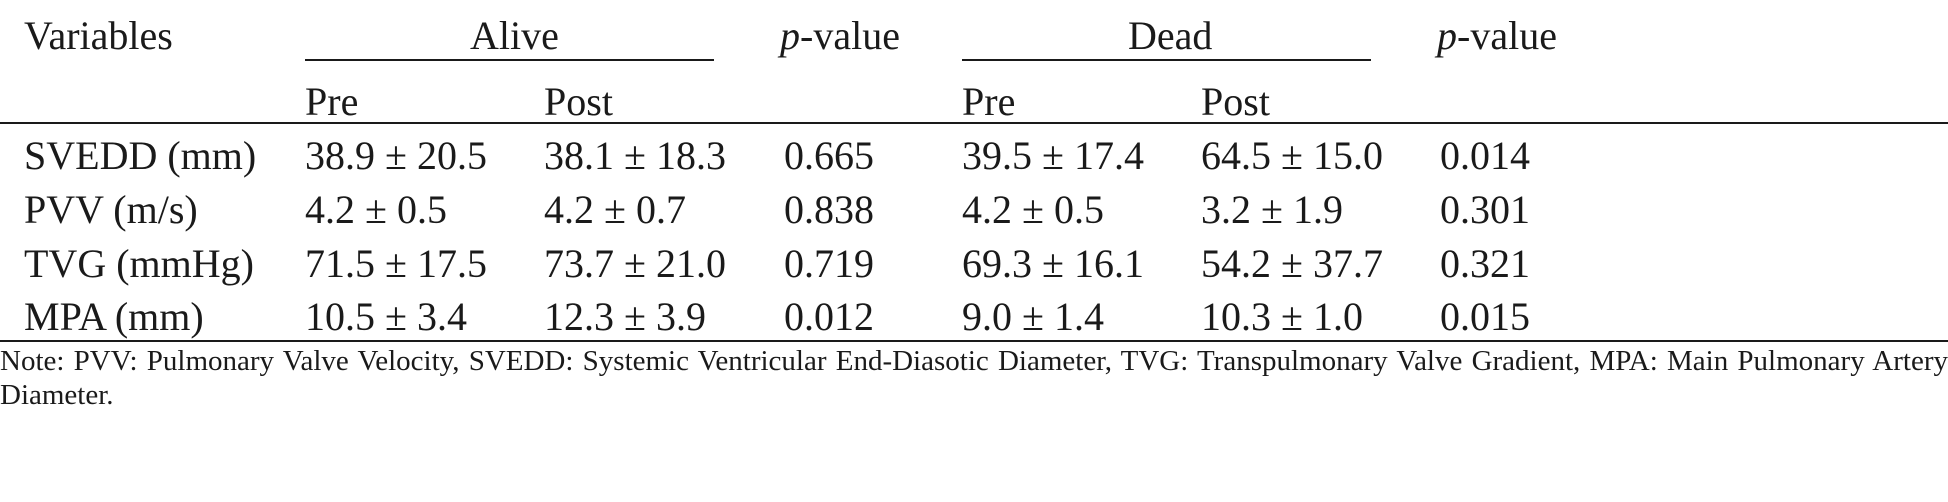 The width and height of the screenshot is (1948, 502). What do you see at coordinates (114, 316) in the screenshot?
I see `row-variable: MPA (mm)` at bounding box center [114, 316].